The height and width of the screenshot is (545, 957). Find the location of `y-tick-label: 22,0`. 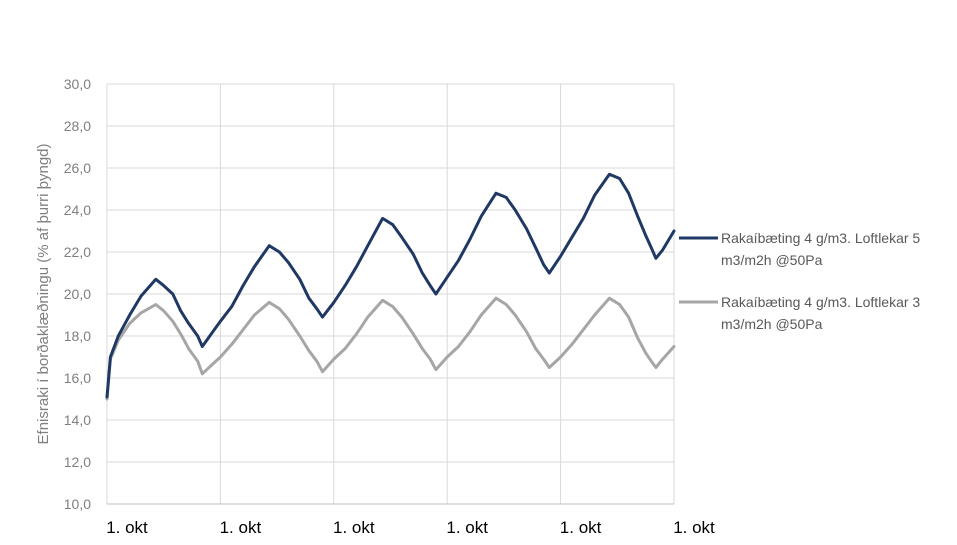

y-tick-label: 22,0 is located at coordinates (77, 252).